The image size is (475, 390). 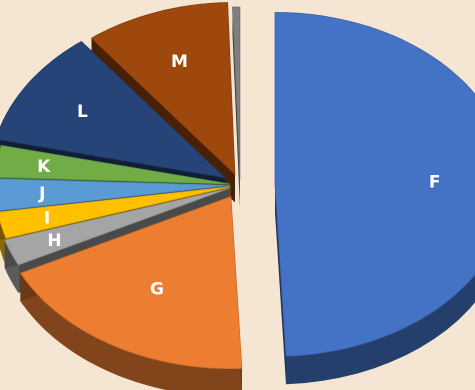 I want to click on pie-label-K: K, so click(x=44, y=167).